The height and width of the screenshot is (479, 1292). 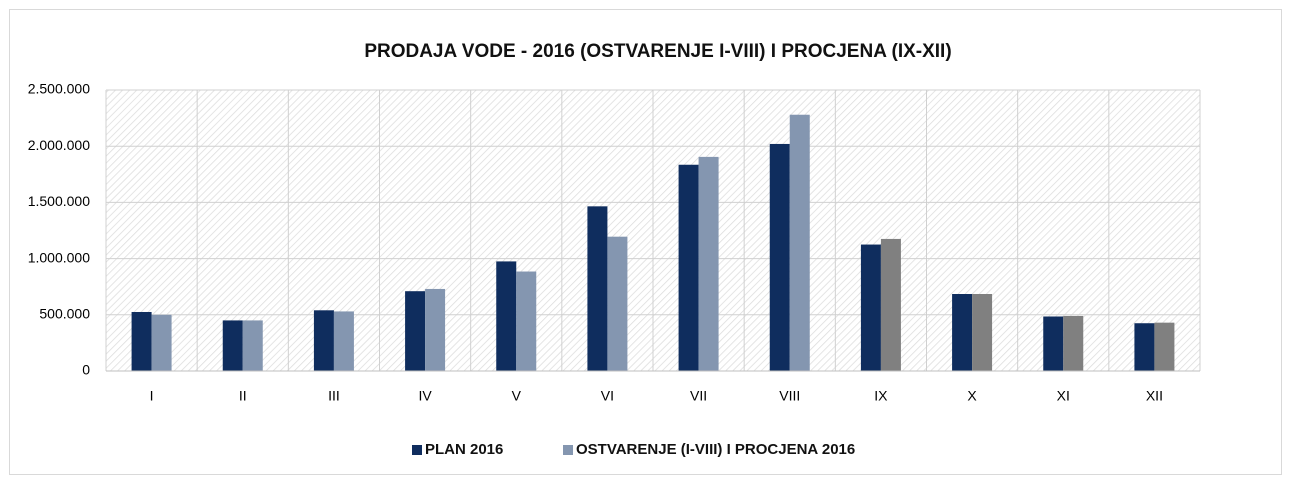 I want to click on x-tick-label: IV, so click(x=425, y=396).